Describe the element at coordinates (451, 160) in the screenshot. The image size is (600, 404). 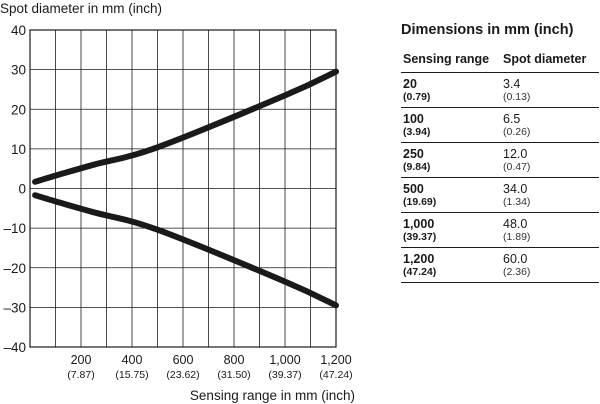
I see `cell-sensing-range: 250 (9.84)` at that location.